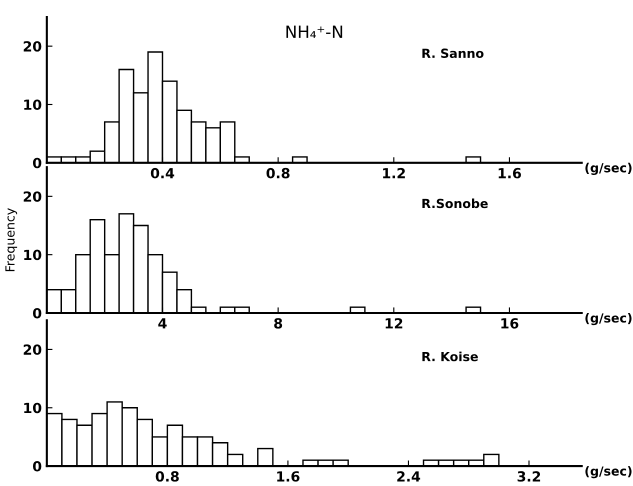  I want to click on x-tick-label: 16, so click(509, 323).